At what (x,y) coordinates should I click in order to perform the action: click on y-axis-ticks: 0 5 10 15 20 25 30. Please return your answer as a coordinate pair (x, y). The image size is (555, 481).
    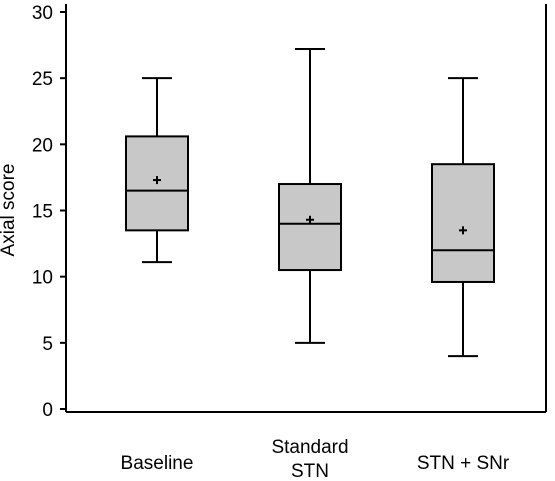
    Looking at the image, I should click on (49, 212).